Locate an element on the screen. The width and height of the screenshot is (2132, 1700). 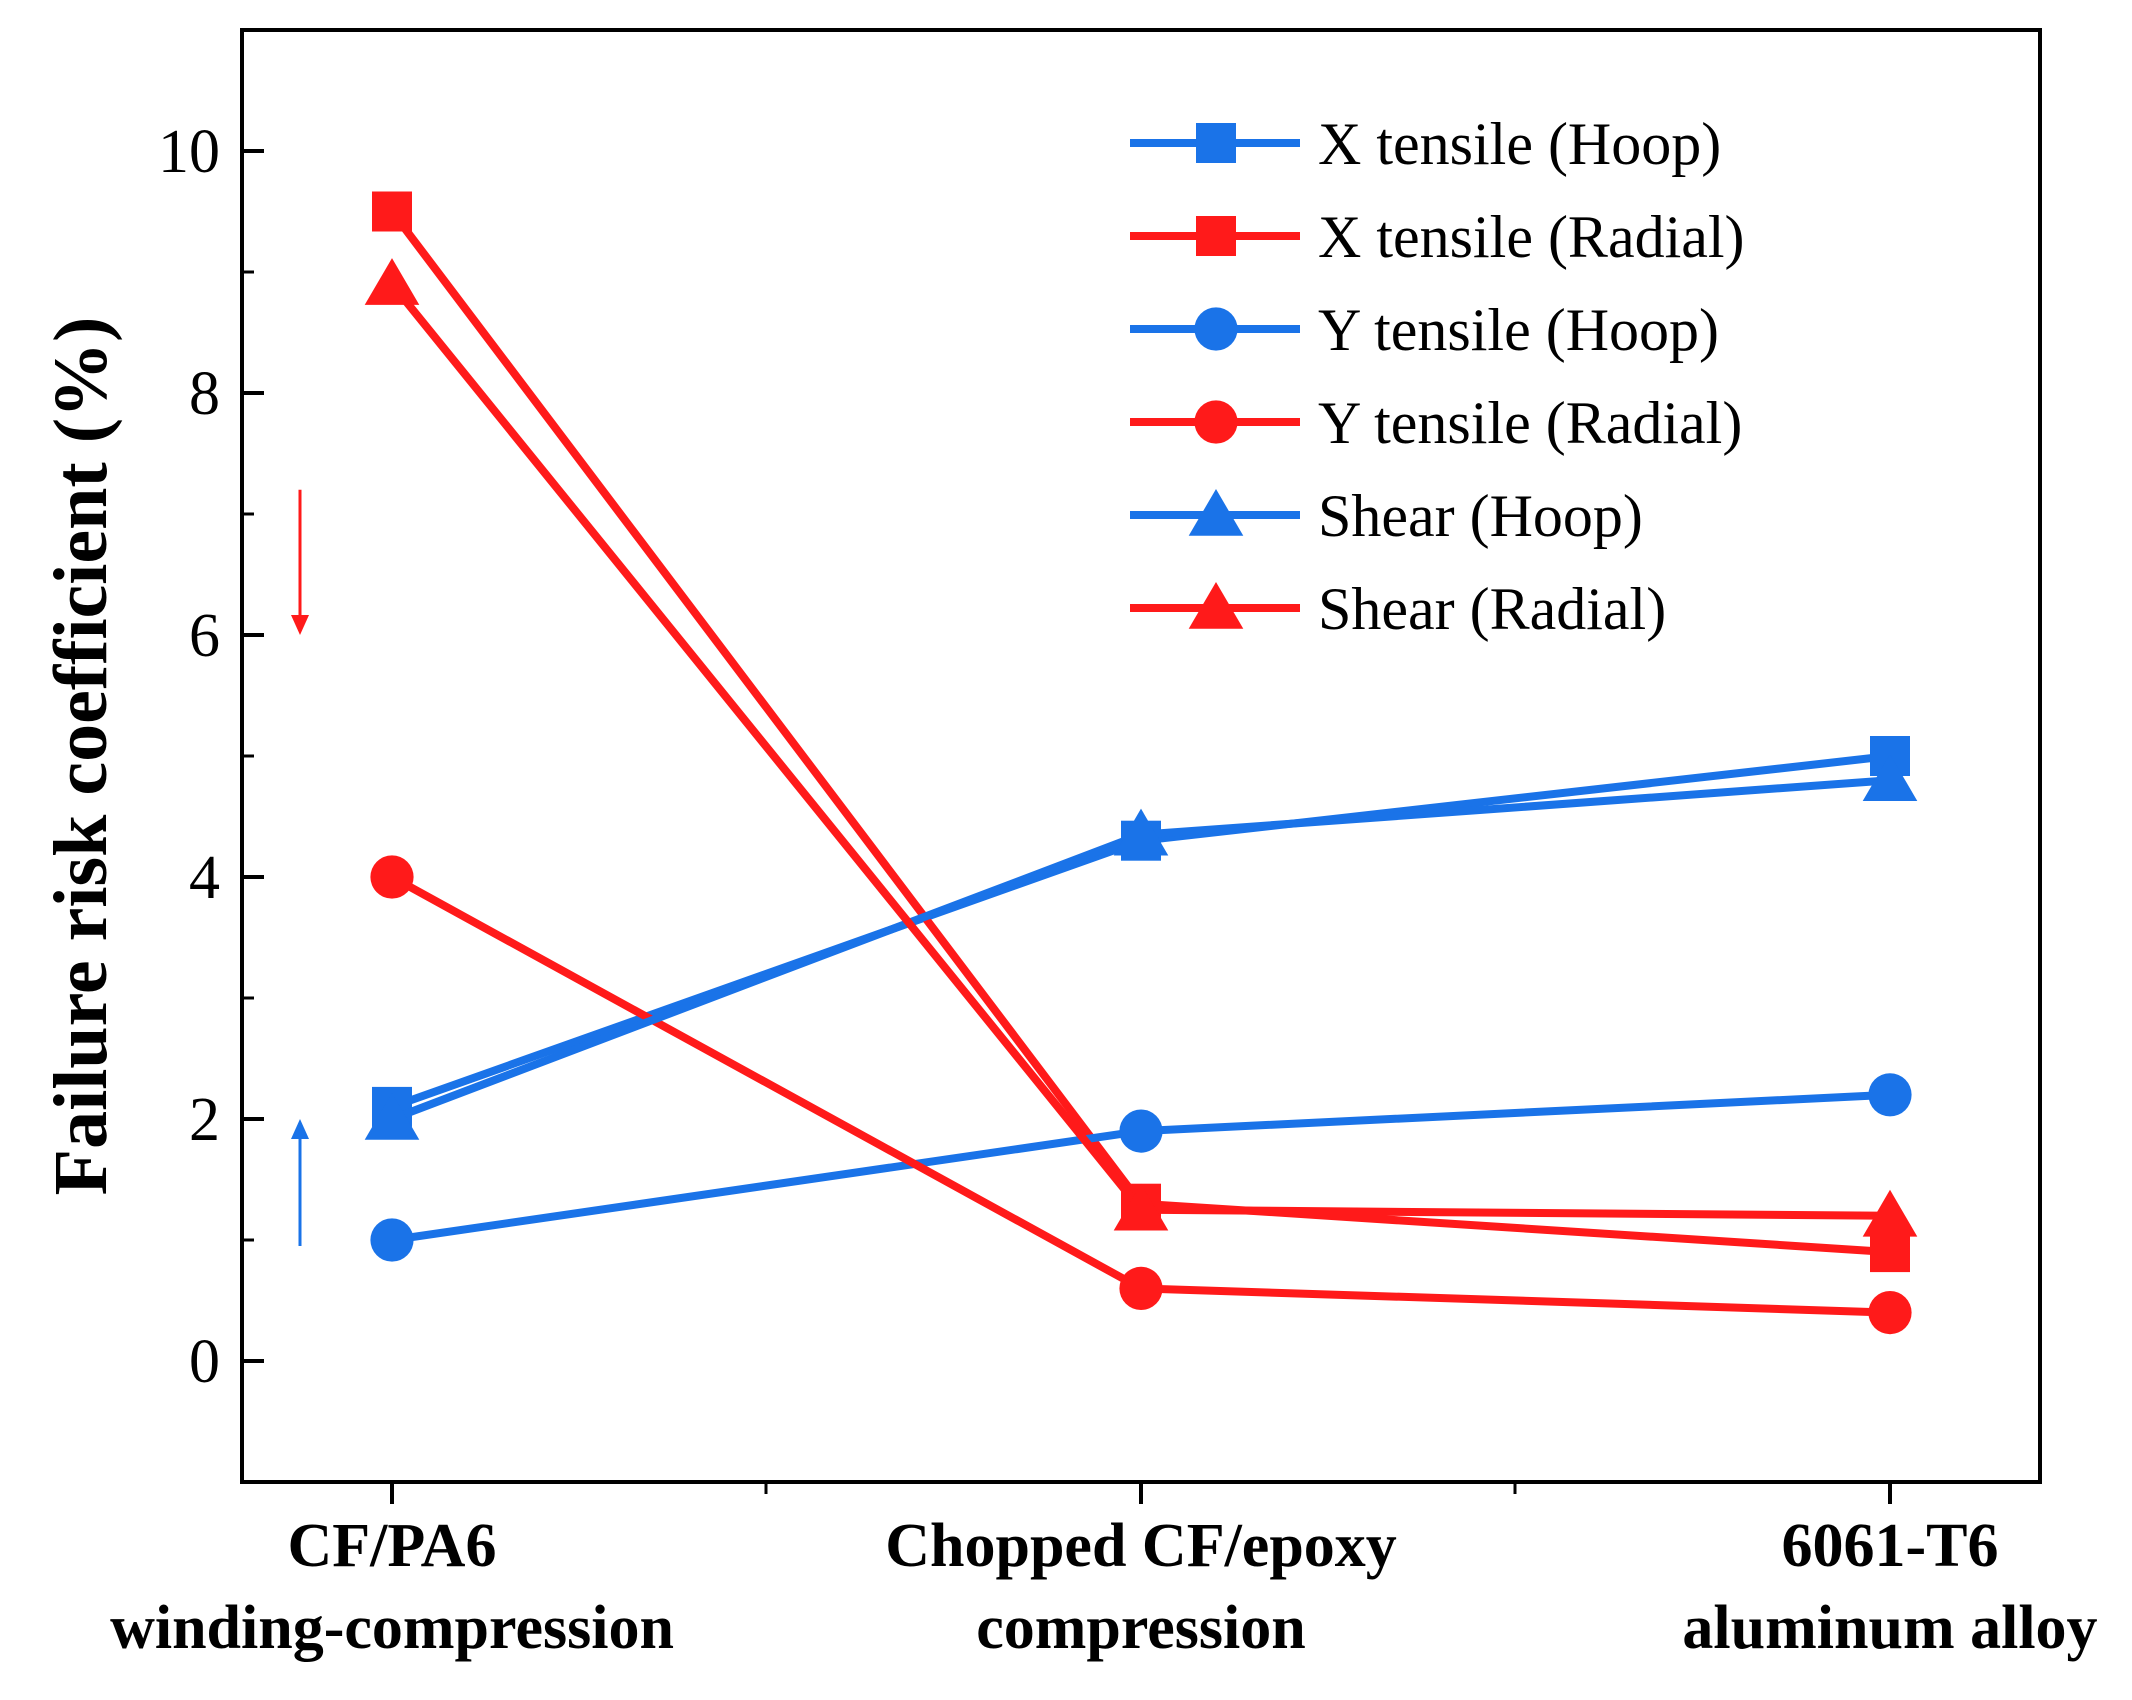
annotations is located at coordinates (300, 868).